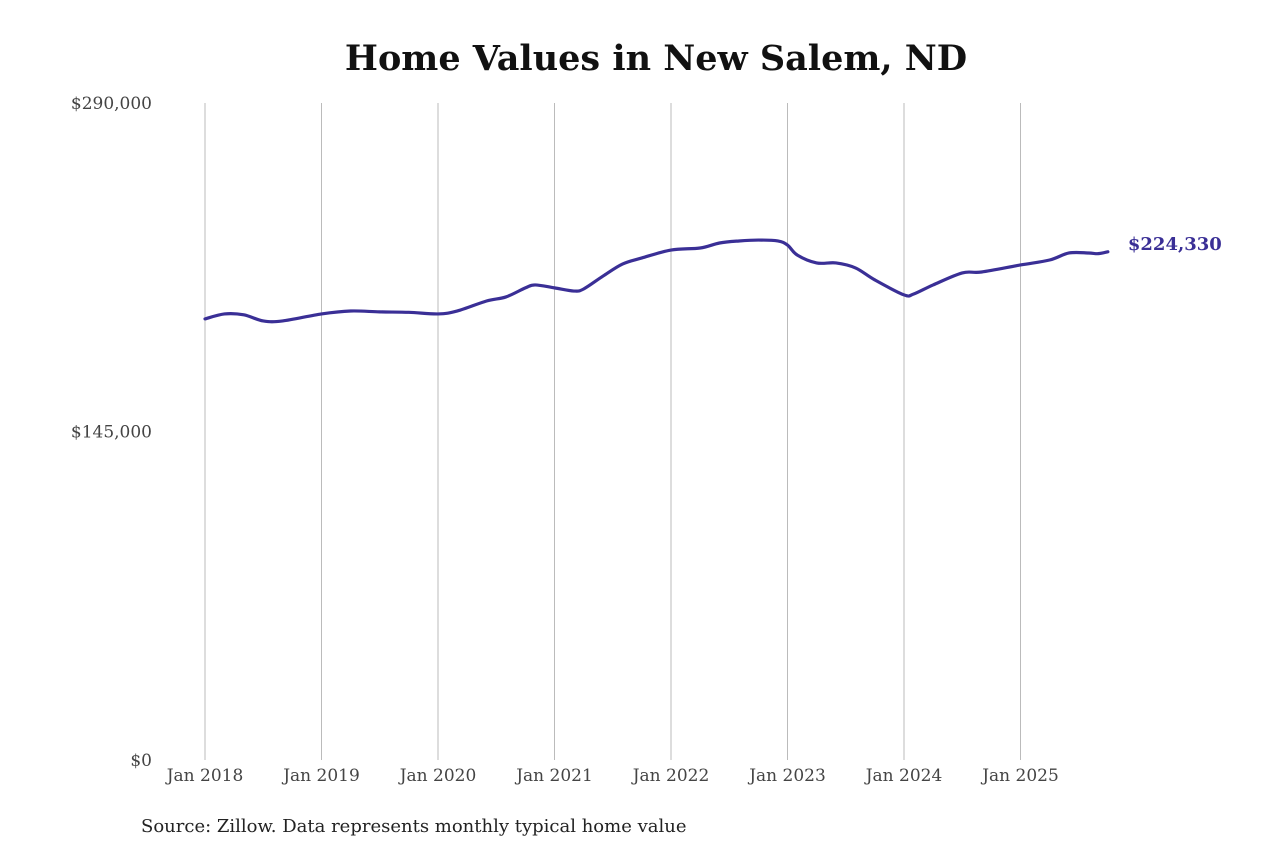 This screenshot has height=853, width=1280. Describe the element at coordinates (111, 433) in the screenshot. I see `y-tick-label: $145,000` at that location.